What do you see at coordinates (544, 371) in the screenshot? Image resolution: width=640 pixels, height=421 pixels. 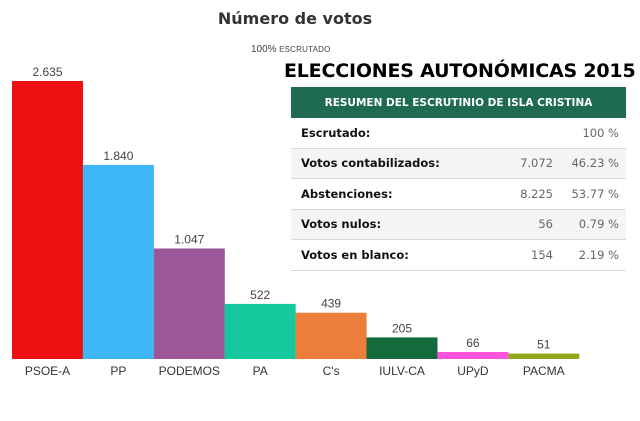 I see `category-label: PACMA` at bounding box center [544, 371].